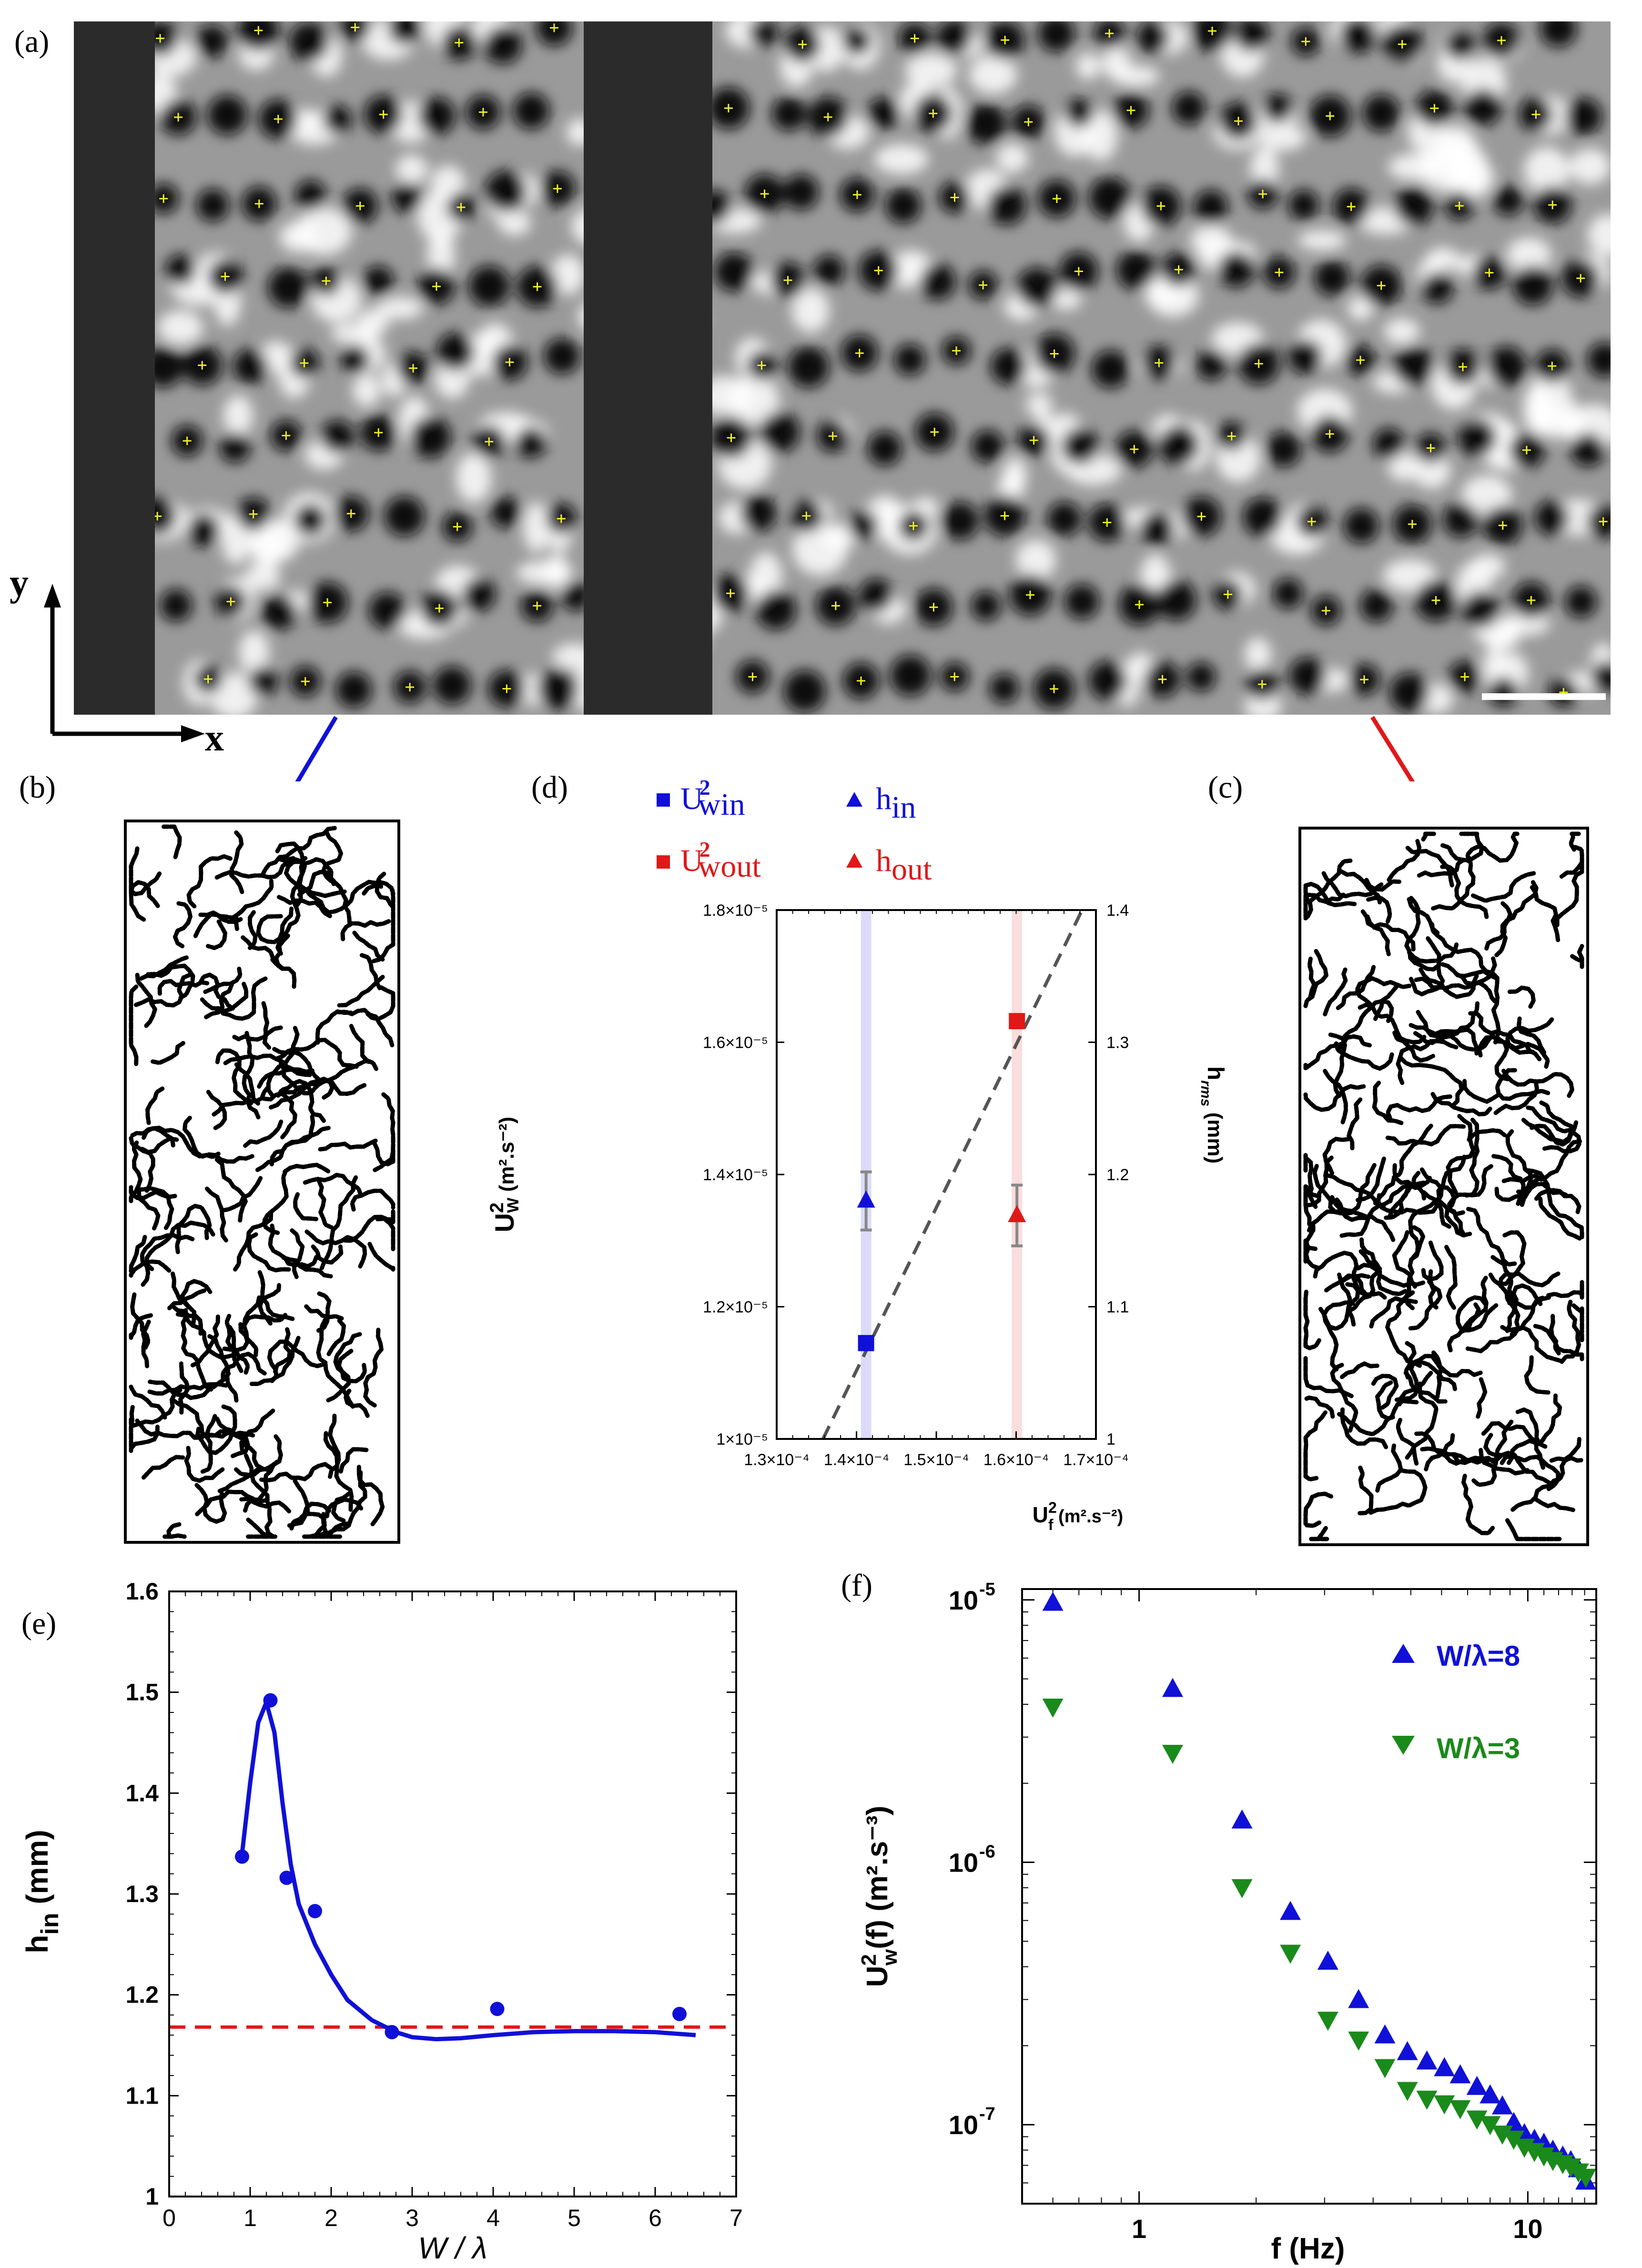 Image resolution: width=1642 pixels, height=2268 pixels. I want to click on chart-d-xtick-label: 1.7×10⁻⁴, so click(1096, 1460).